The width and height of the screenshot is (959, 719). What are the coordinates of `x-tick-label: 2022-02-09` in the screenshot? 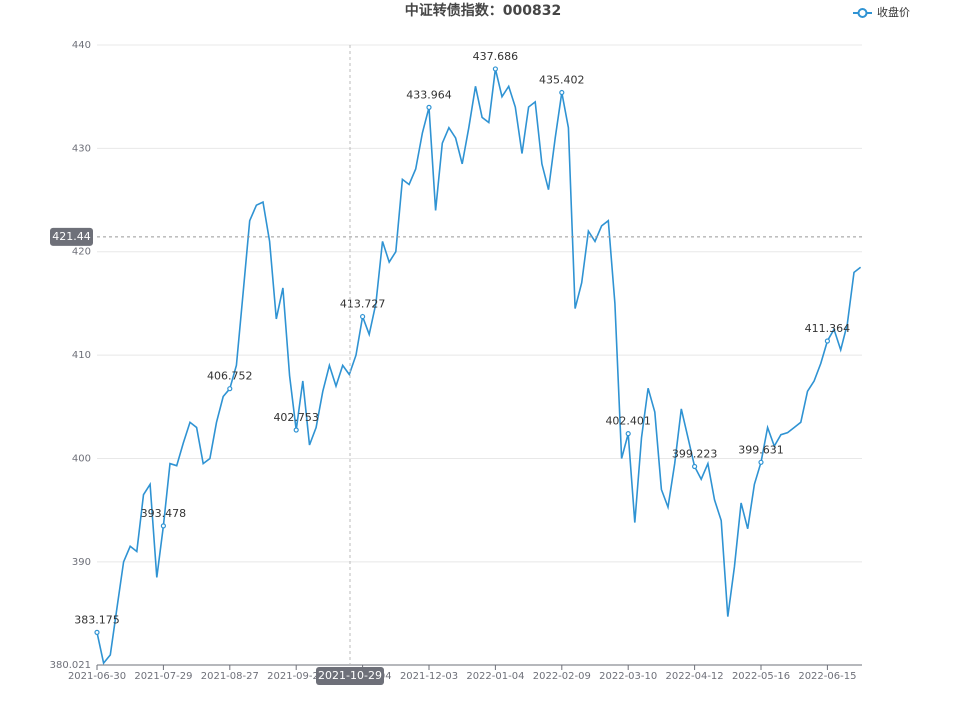 It's located at (562, 676).